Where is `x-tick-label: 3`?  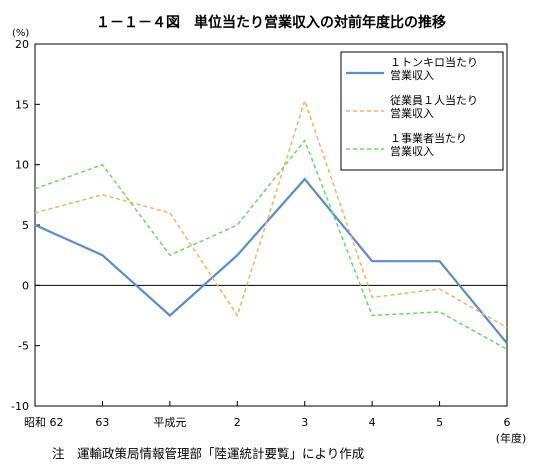 x-tick-label: 3 is located at coordinates (304, 422).